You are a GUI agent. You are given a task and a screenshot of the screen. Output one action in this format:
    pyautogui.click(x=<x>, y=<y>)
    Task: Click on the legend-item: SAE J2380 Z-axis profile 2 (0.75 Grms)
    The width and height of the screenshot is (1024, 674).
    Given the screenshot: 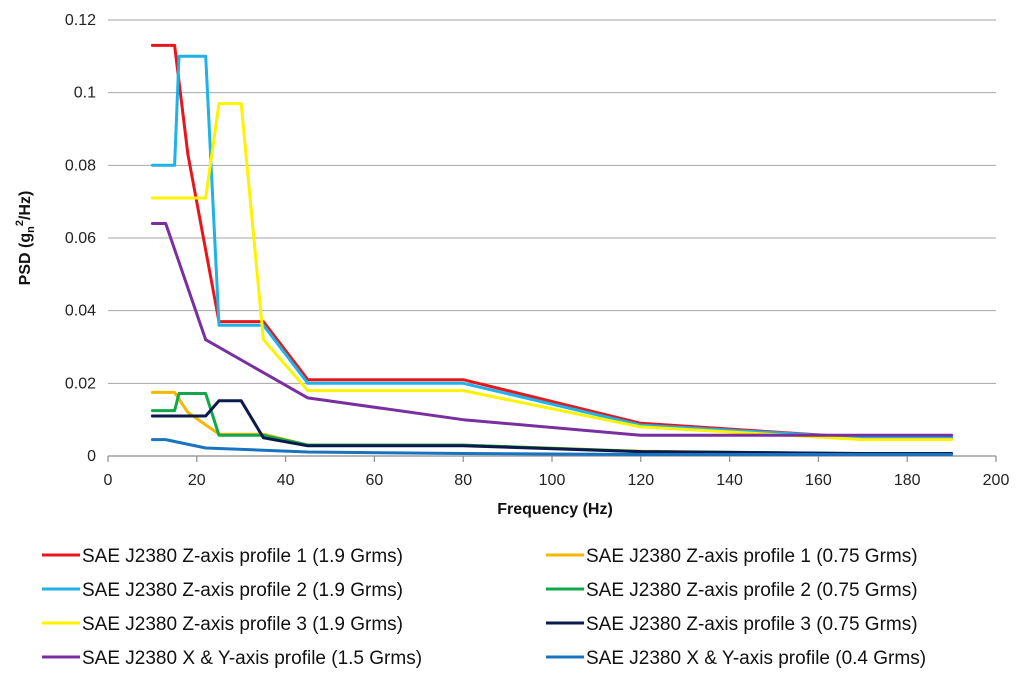 What is the action you would take?
    pyautogui.click(x=732, y=590)
    